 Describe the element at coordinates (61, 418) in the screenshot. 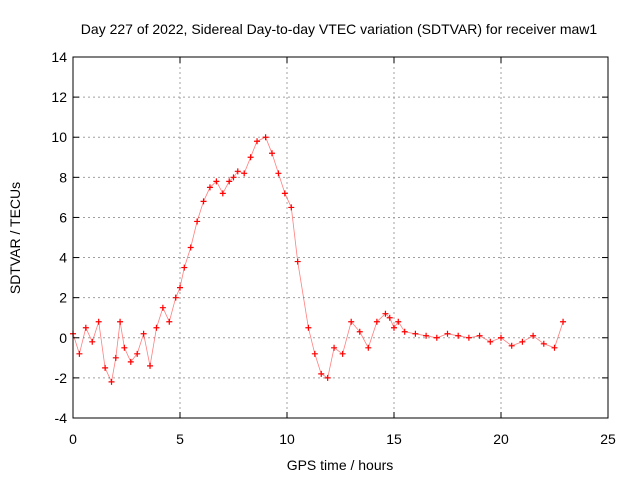

I see `y-tick-label: -4` at that location.